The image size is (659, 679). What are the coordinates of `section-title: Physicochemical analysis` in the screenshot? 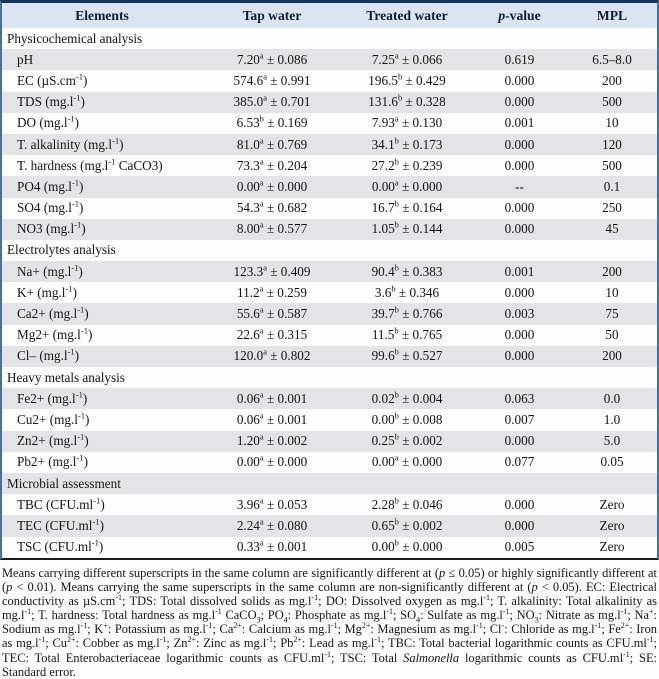 It's located at (75, 38).